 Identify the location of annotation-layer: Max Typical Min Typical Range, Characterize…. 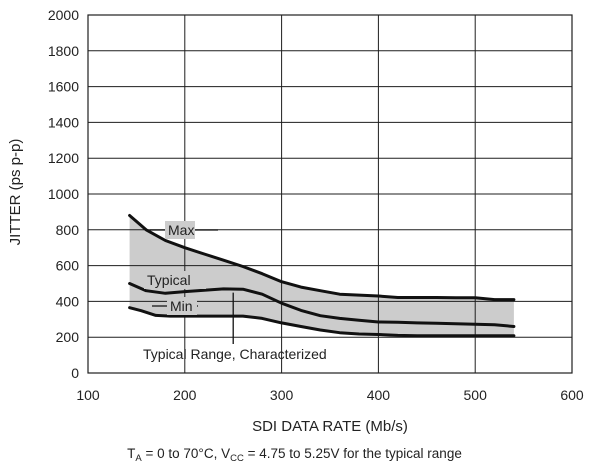
(235, 291).